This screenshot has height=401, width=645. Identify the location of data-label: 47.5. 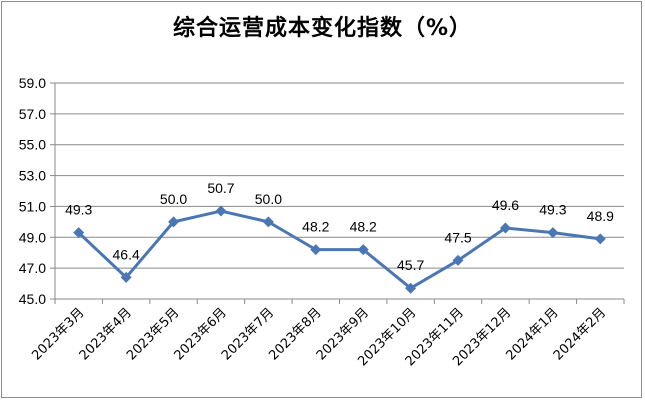
(457, 237).